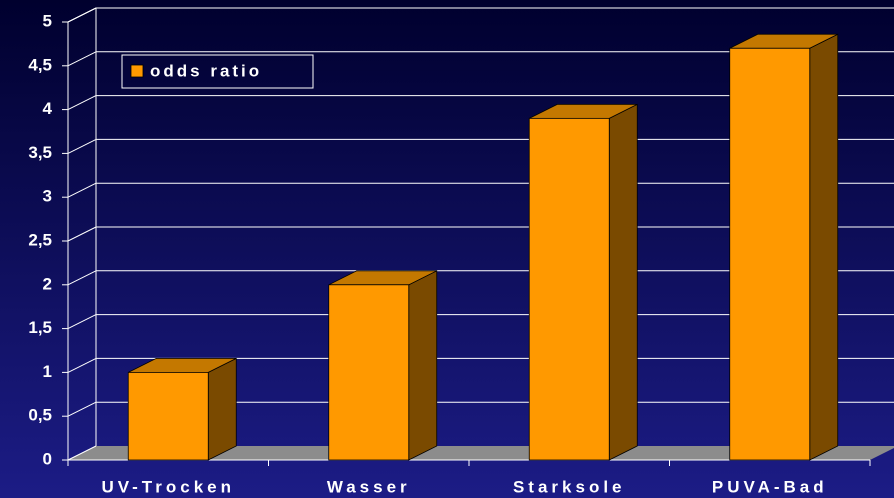 This screenshot has width=894, height=498. Describe the element at coordinates (47, 283) in the screenshot. I see `y-tick-label: 2` at that location.